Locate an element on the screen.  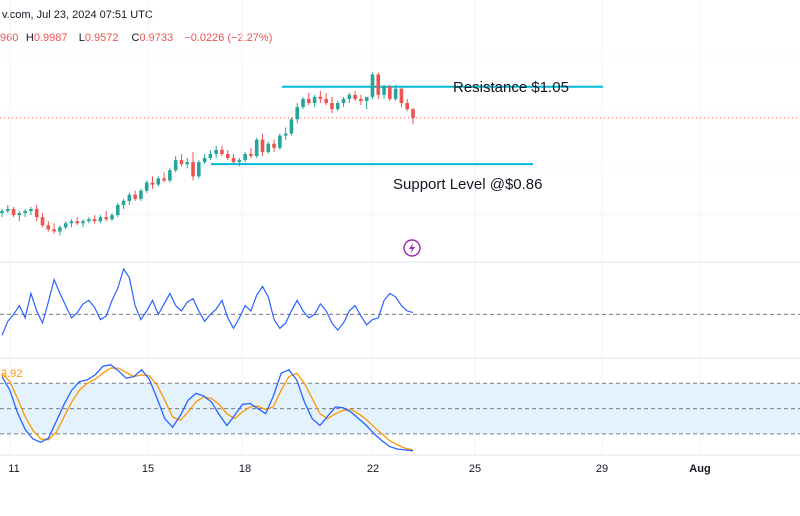
rsi-panel is located at coordinates (400, 301).